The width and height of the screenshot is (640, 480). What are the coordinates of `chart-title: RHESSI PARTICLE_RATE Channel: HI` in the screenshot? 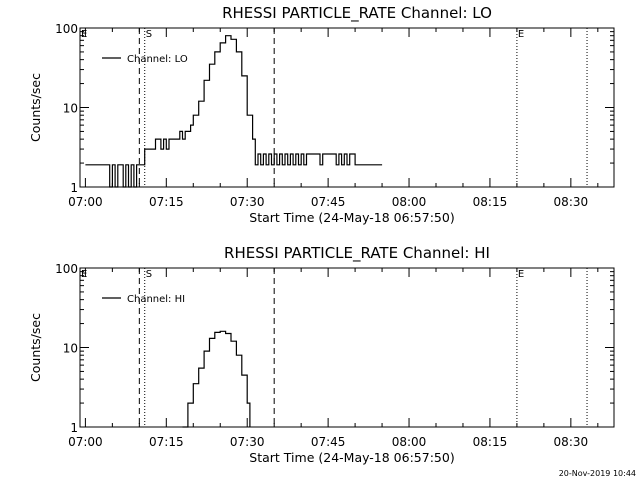 It's located at (357, 253).